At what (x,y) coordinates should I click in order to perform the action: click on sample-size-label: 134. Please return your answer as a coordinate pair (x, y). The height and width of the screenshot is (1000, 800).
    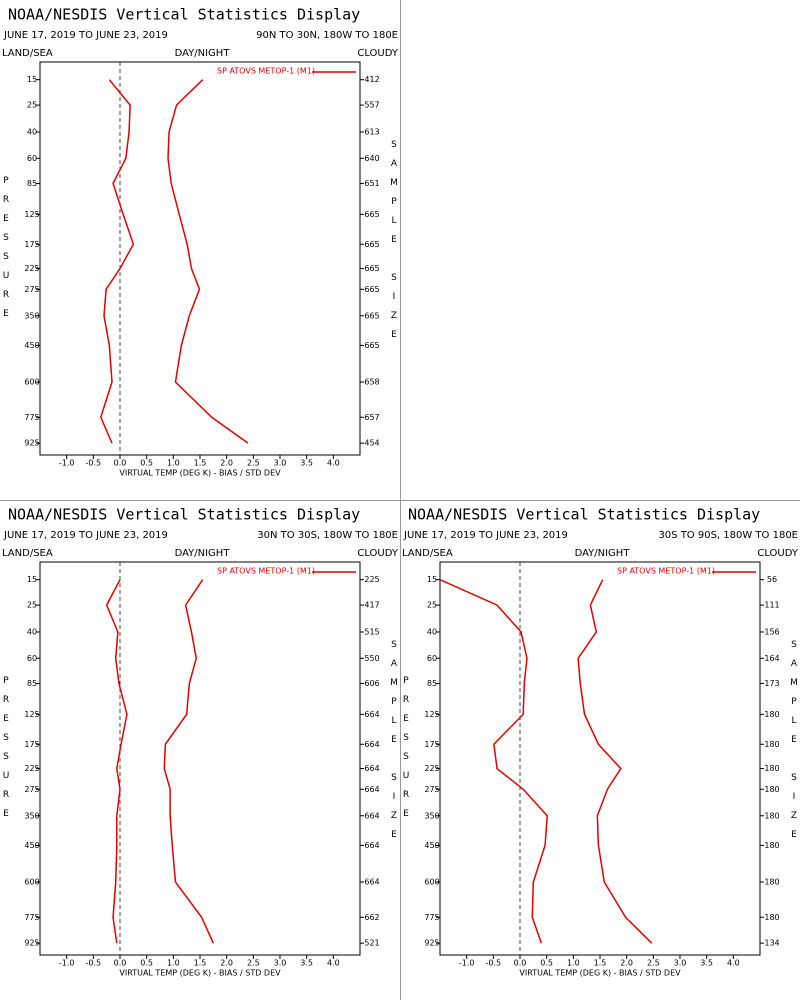
    Looking at the image, I should click on (771, 943).